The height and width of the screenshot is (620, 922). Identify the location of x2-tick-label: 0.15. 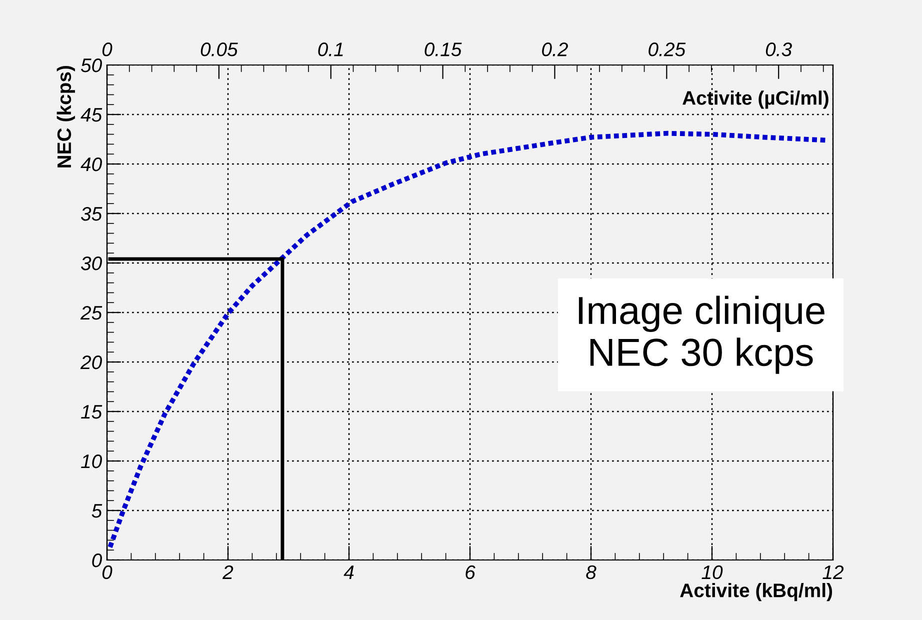
(443, 49).